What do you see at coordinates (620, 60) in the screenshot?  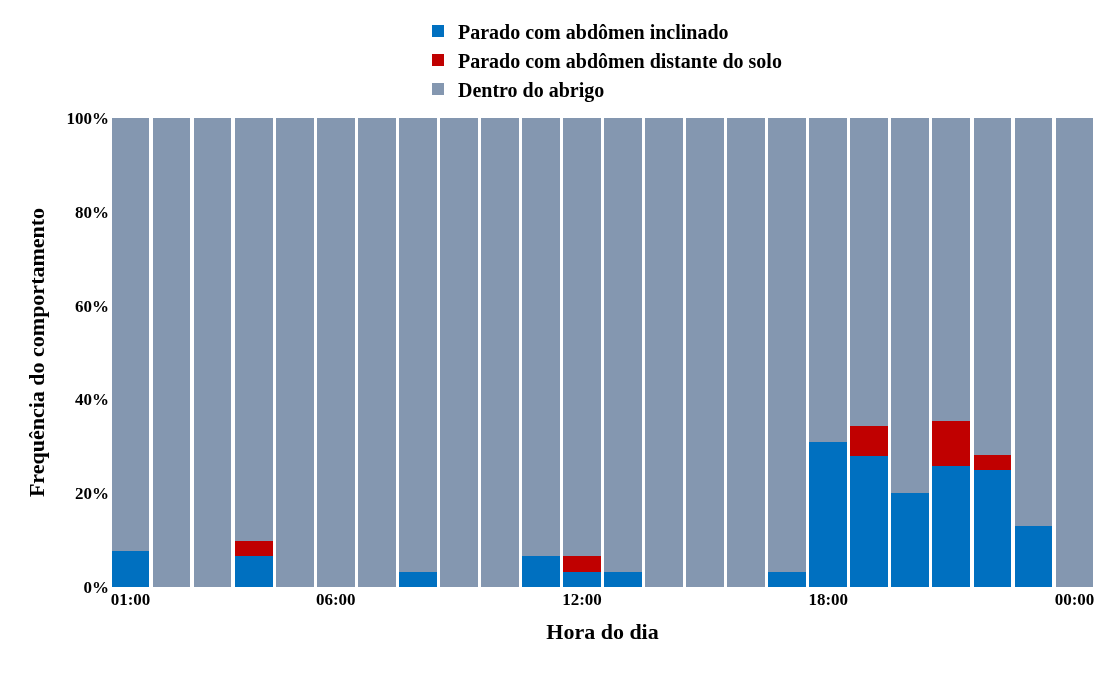 I see `legend-label: Parado com abdômen distante do solo` at bounding box center [620, 60].